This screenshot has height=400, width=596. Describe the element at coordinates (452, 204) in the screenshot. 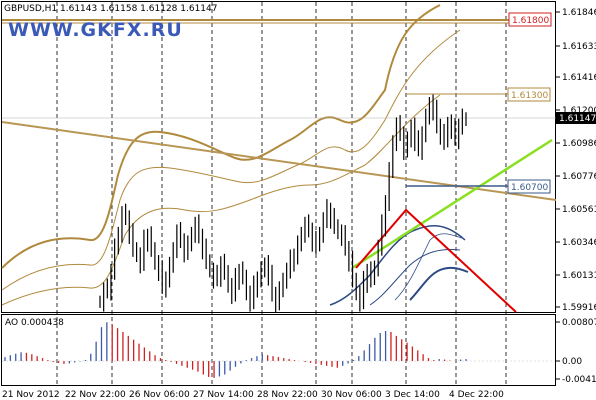

I see `support-trendline` at that location.